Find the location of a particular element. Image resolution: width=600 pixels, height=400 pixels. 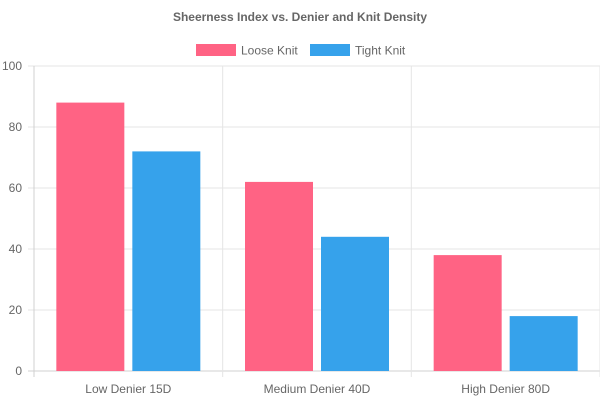

legend-swatch-tight-knit is located at coordinates (330, 50).